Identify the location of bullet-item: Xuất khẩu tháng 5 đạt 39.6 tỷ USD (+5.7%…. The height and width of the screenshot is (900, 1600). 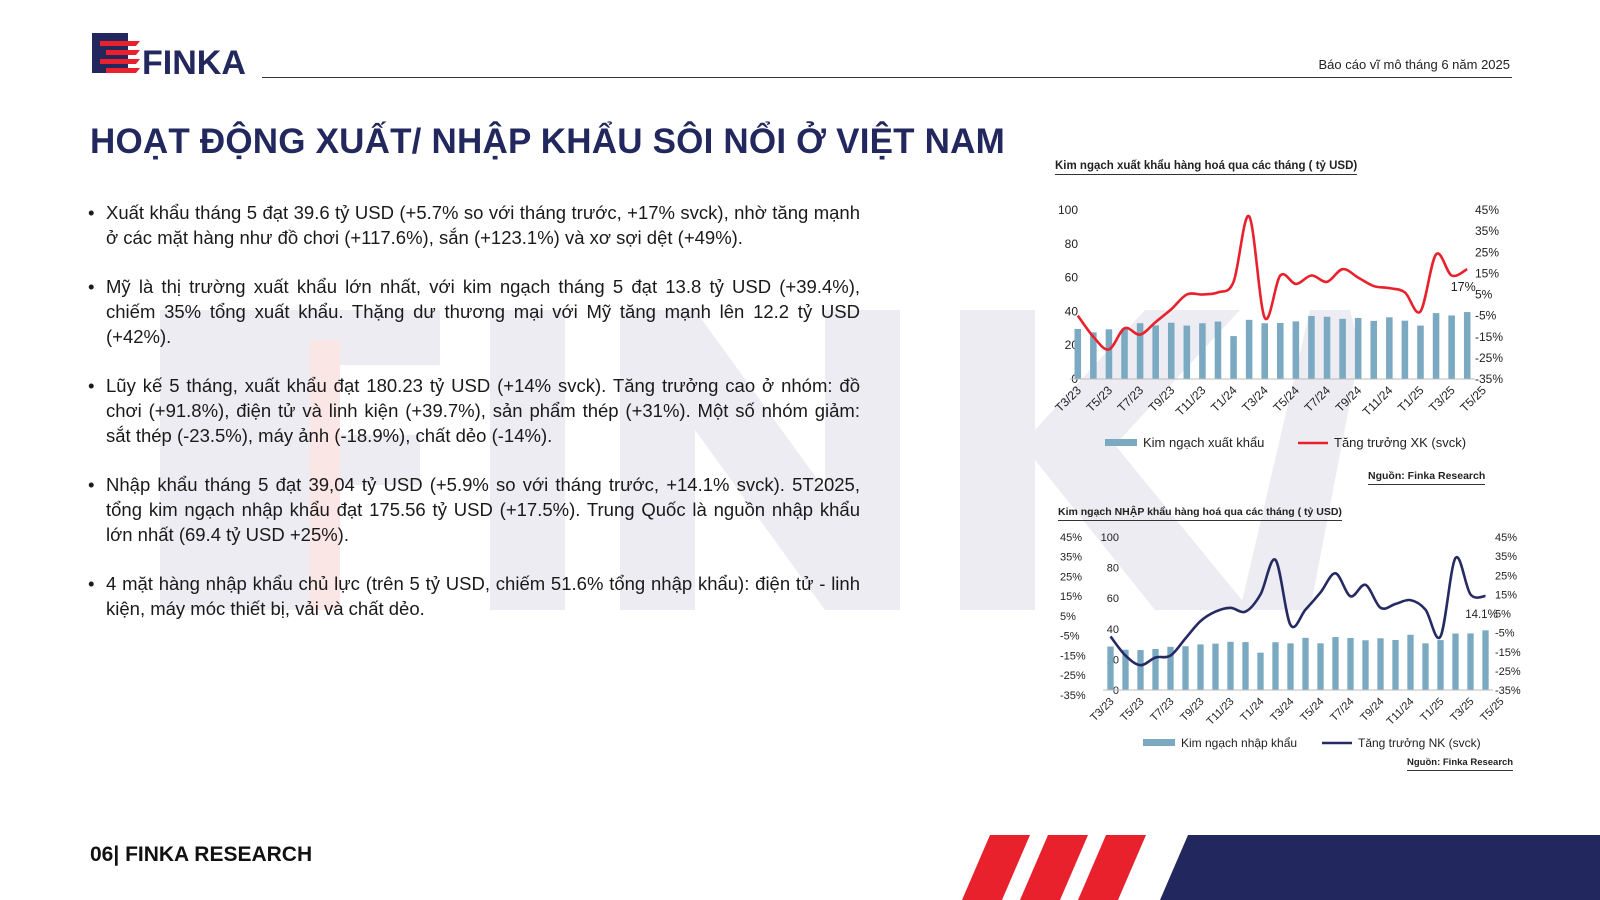
(474, 225).